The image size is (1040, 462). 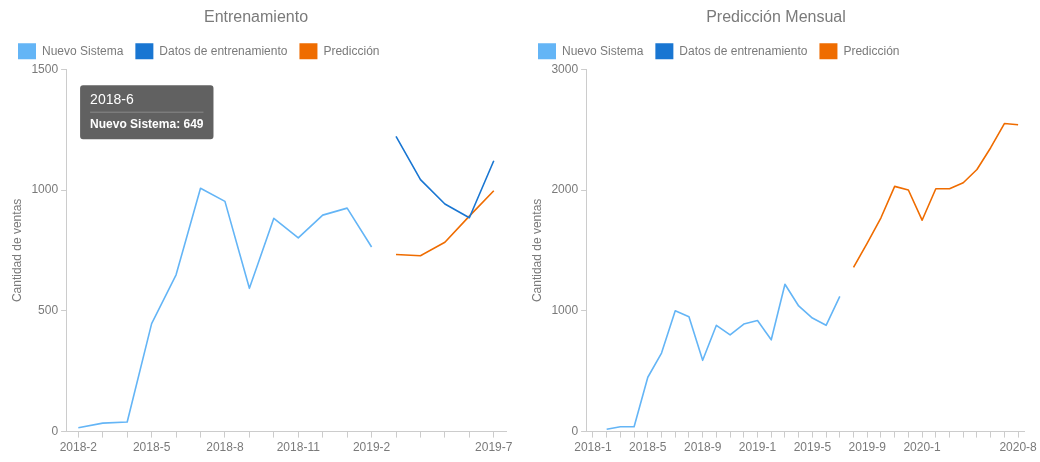 I want to click on chart-title: Entrenamiento, so click(x=256, y=17).